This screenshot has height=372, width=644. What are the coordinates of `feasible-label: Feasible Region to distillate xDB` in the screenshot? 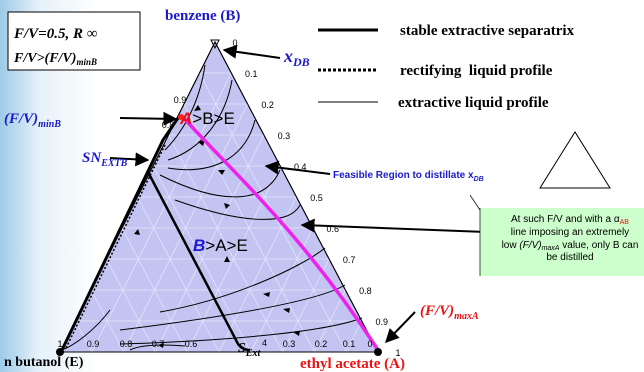 It's located at (408, 176).